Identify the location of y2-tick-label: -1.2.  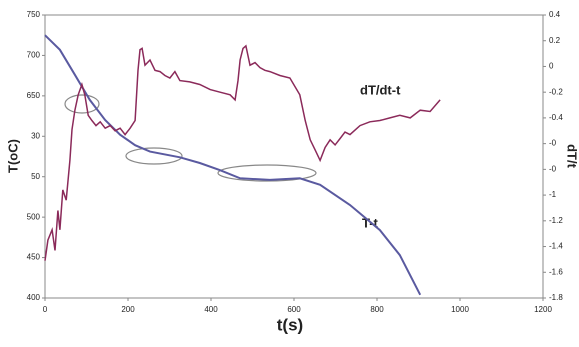
(556, 220).